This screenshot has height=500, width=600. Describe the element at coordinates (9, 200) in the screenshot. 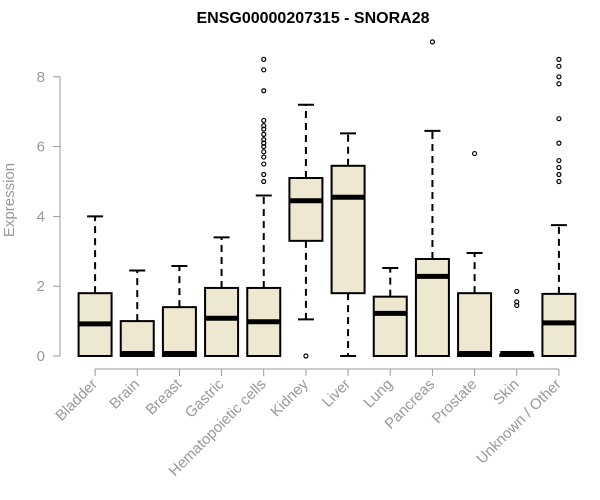

I see `y-axis-label: Expression` at that location.